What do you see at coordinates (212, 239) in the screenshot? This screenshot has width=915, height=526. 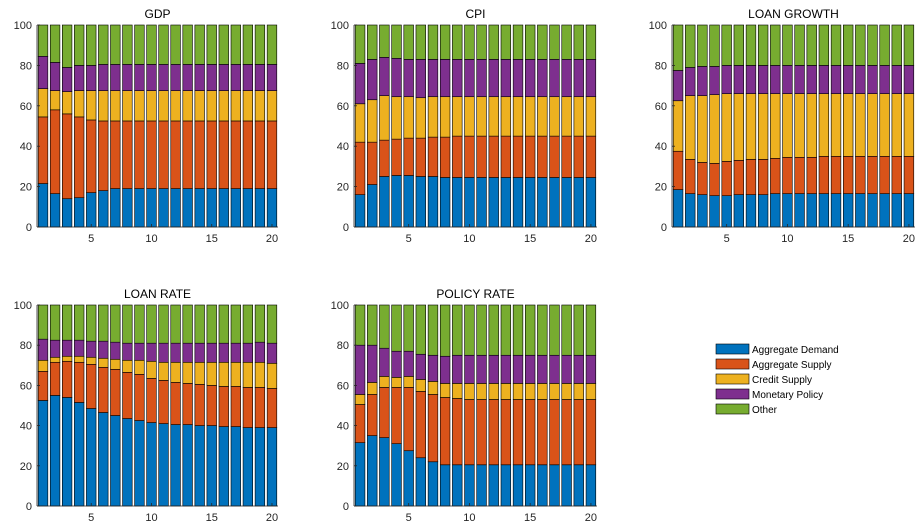 I see `x-tick-label: 15` at bounding box center [212, 239].